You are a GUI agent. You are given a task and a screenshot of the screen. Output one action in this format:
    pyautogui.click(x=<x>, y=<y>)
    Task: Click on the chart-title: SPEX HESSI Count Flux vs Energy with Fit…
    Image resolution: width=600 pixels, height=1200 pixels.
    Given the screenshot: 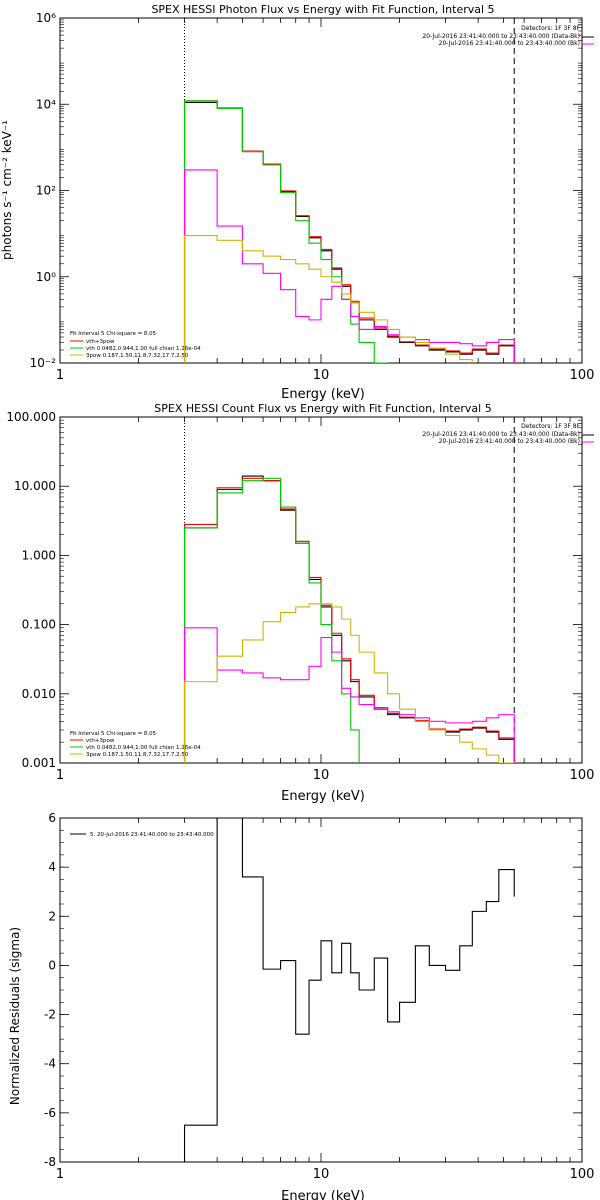 What is the action you would take?
    pyautogui.click(x=322, y=408)
    